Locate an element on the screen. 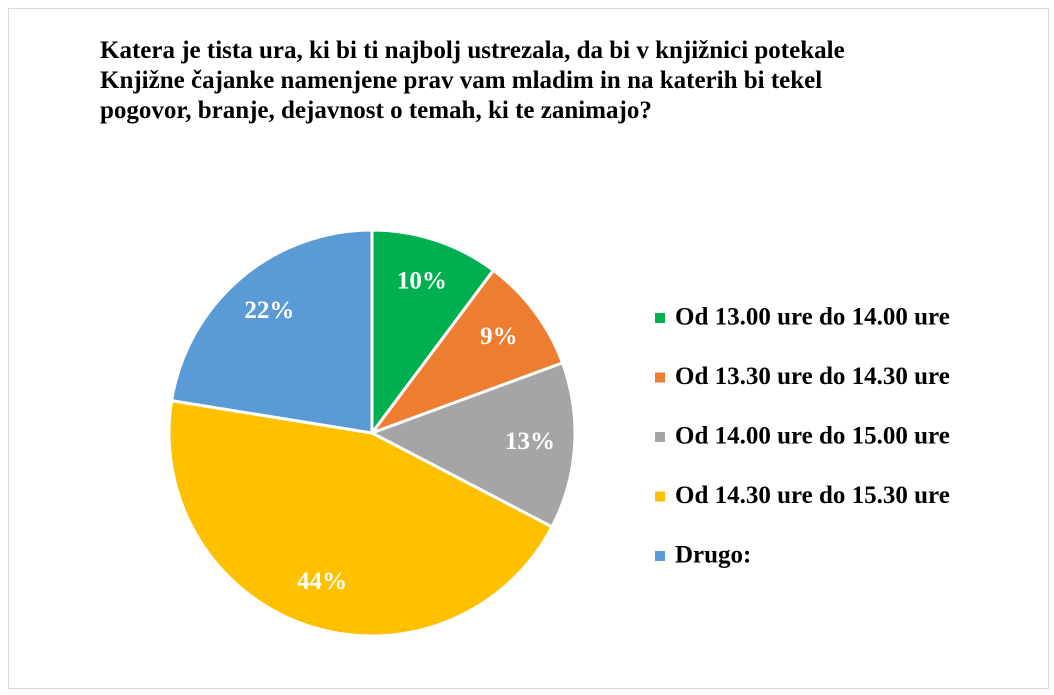 The height and width of the screenshot is (695, 1054). legend-label: Od 14.00 ure do 15.00 ure is located at coordinates (812, 436).